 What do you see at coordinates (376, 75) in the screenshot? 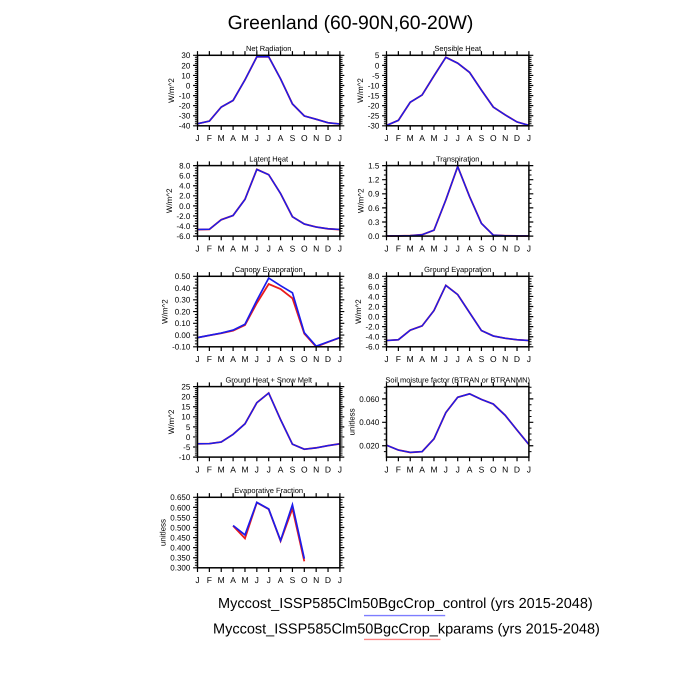
I see `svg-text: -5` at bounding box center [376, 75].